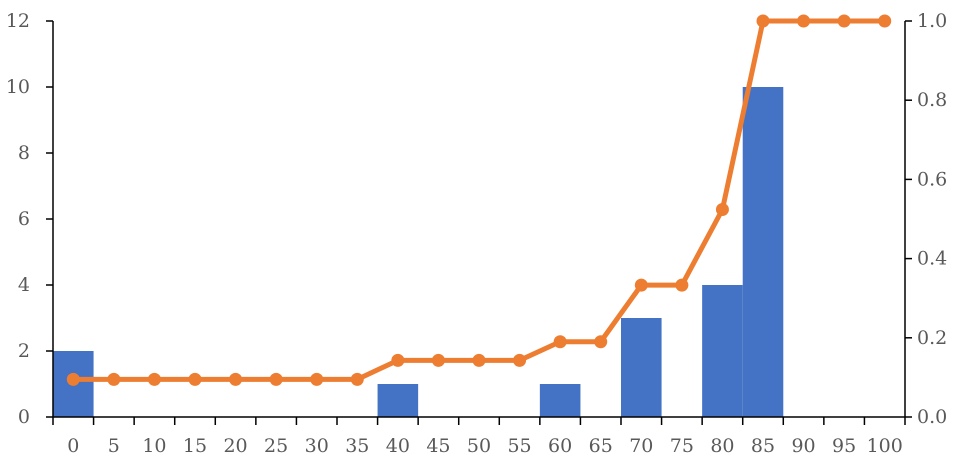 The image size is (965, 463). Describe the element at coordinates (317, 446) in the screenshot. I see `x-tick-label: 30` at that location.